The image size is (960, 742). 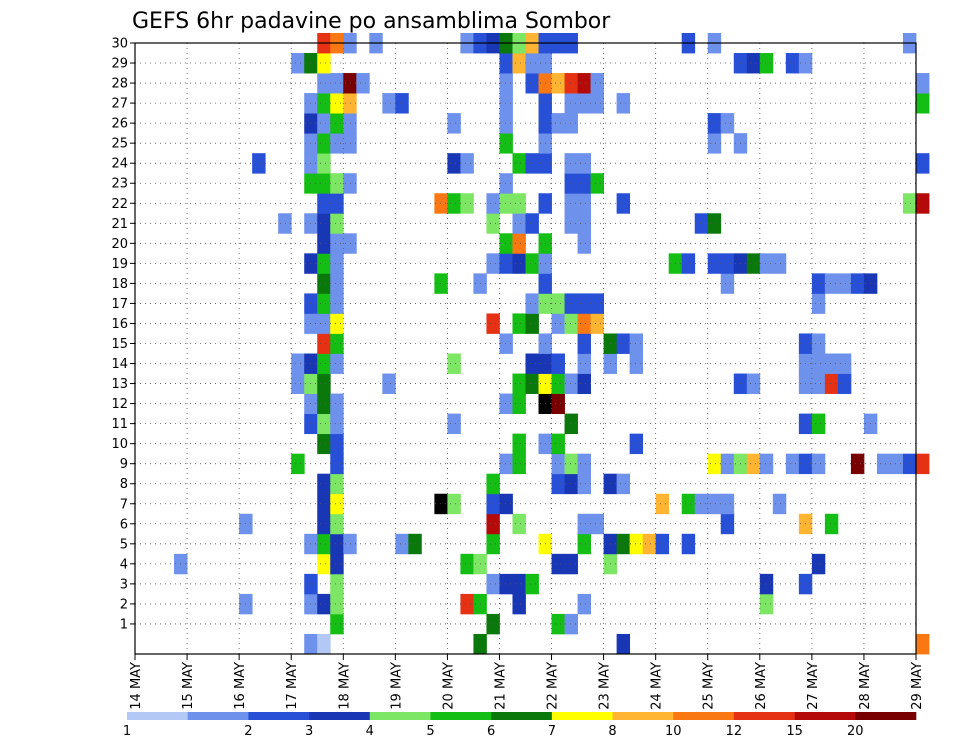 What do you see at coordinates (124, 544) in the screenshot?
I see `y-tick-label: 5` at bounding box center [124, 544].